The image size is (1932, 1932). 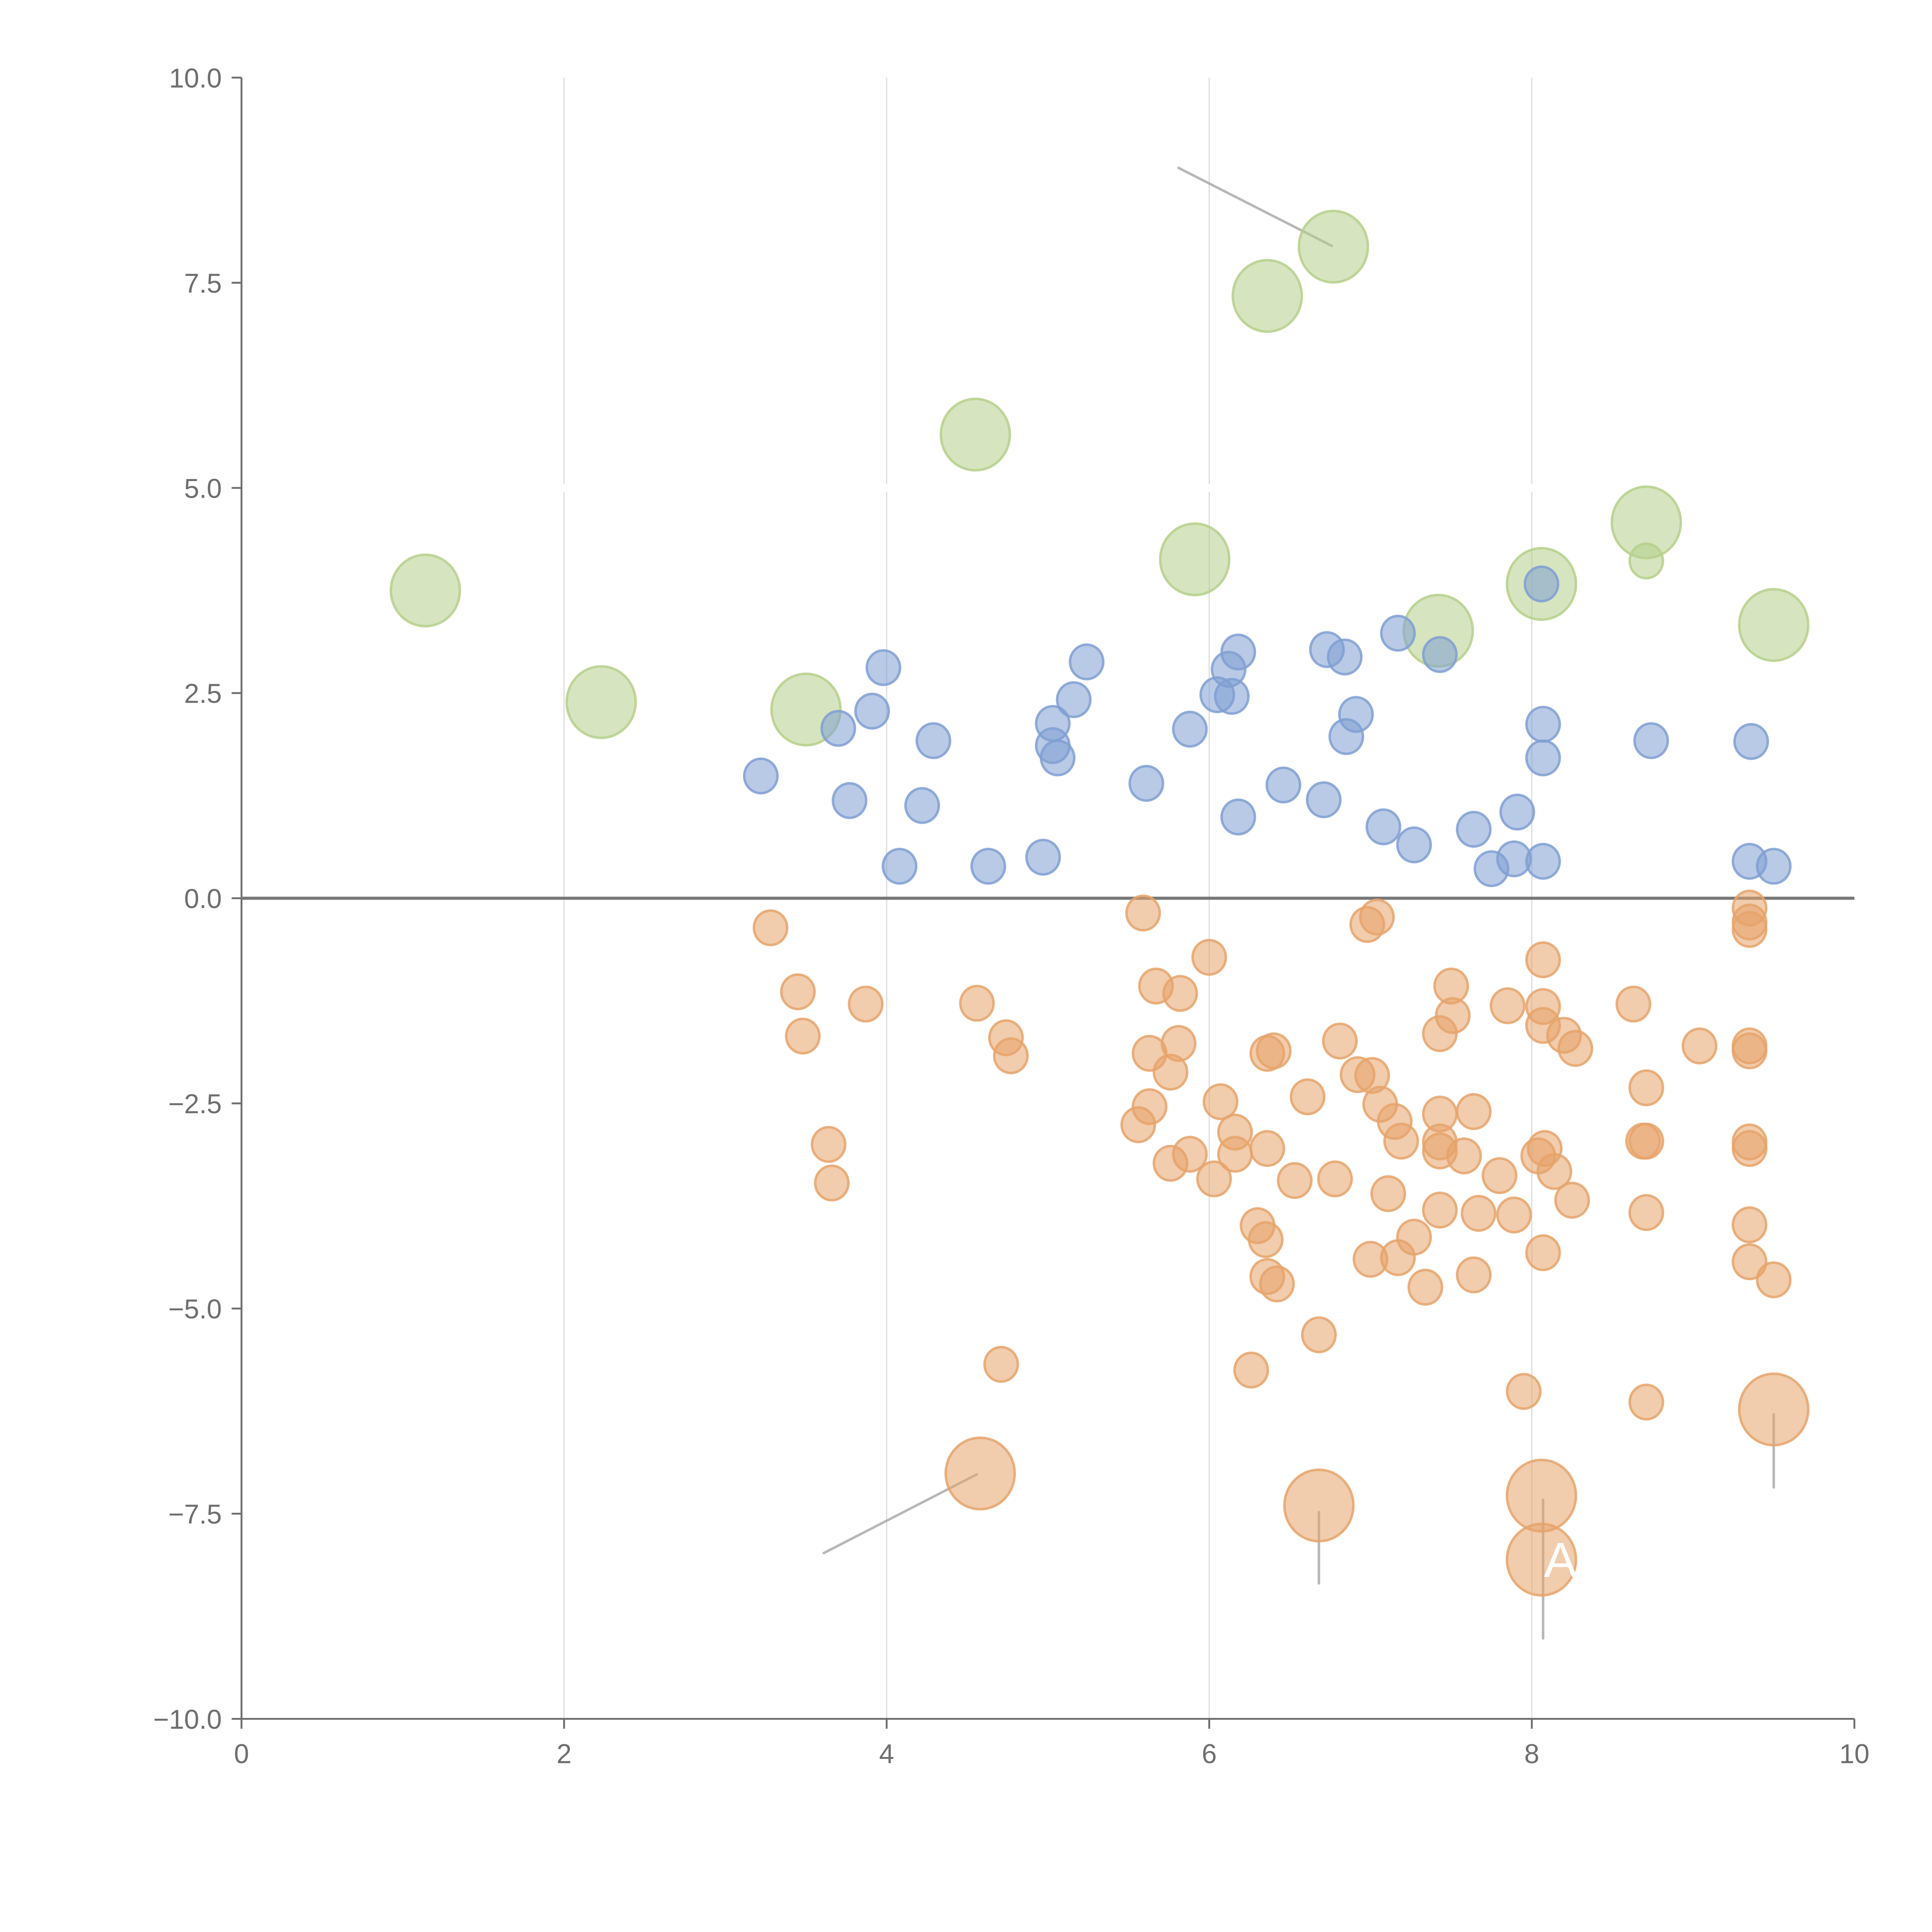 What do you see at coordinates (195, 1309) in the screenshot?
I see `y-tick-label: −5.0` at bounding box center [195, 1309].